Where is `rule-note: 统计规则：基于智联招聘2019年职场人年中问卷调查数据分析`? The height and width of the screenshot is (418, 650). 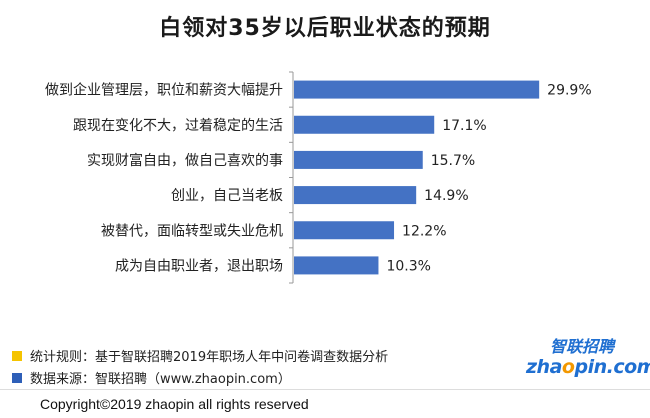 rule-note: 统计规则：基于智联招聘2019年职场人年中问卷调查数据分析 is located at coordinates (200, 355).